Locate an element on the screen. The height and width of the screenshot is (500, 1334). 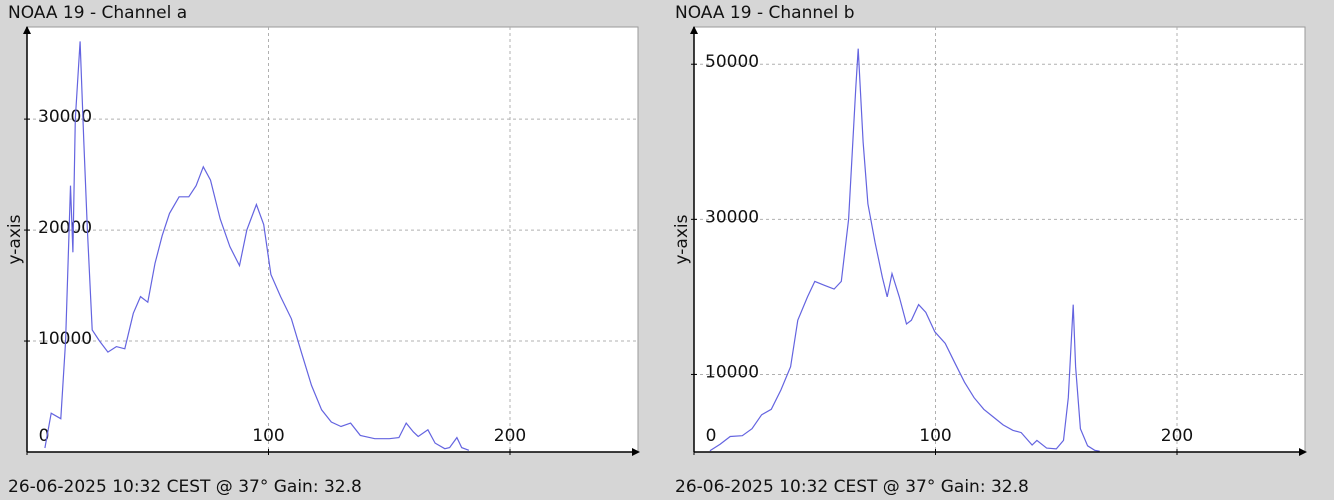
chart-title: NOAA 19 - Channel a is located at coordinates (97, 13).